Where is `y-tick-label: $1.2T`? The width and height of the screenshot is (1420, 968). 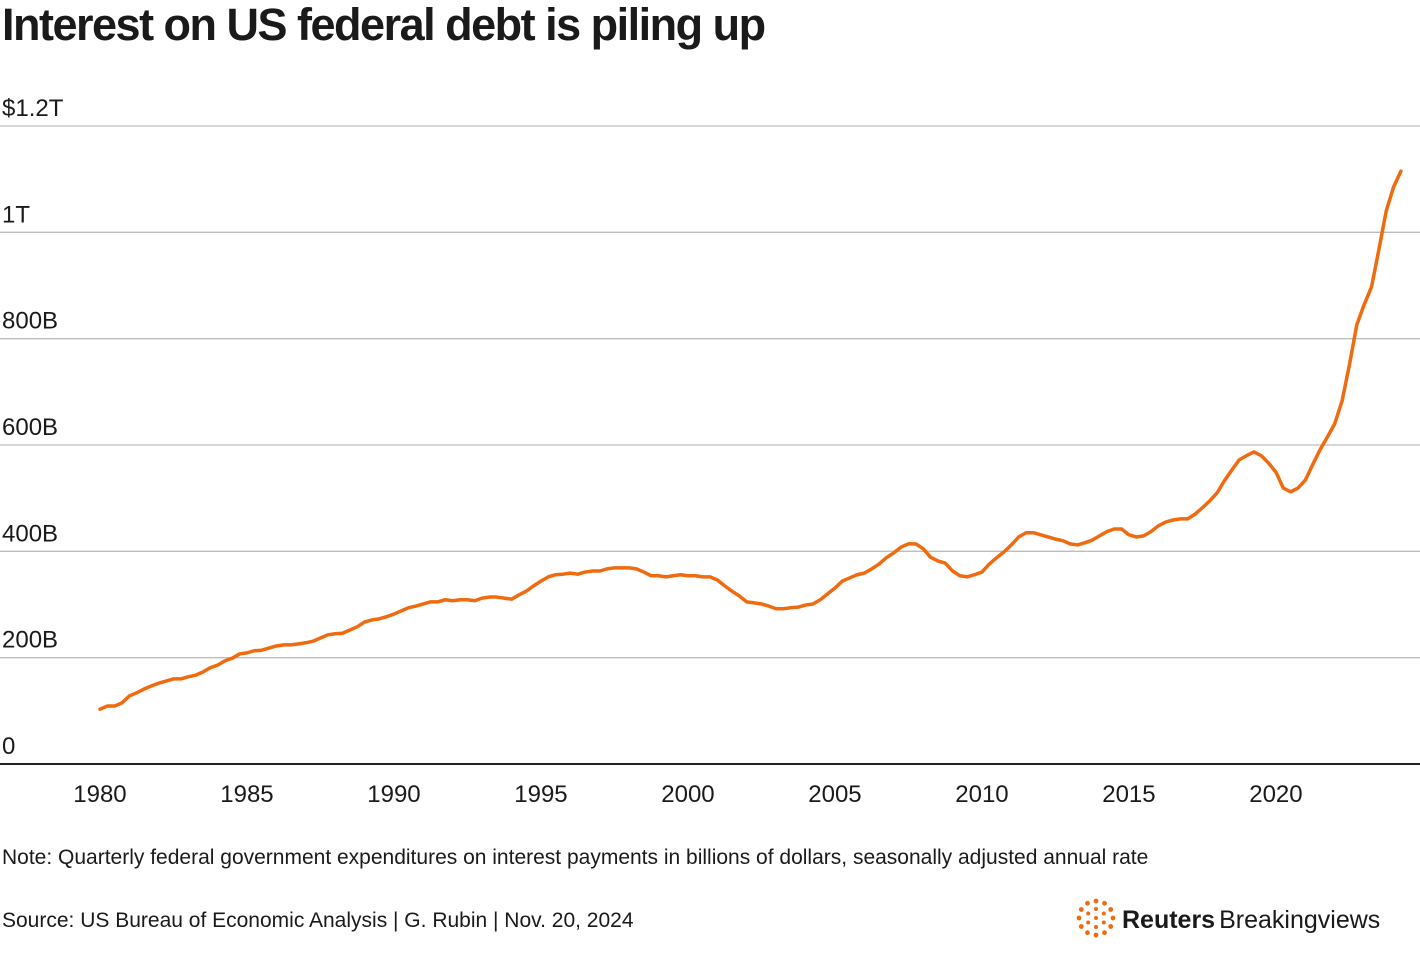 y-tick-label: $1.2T is located at coordinates (33, 108).